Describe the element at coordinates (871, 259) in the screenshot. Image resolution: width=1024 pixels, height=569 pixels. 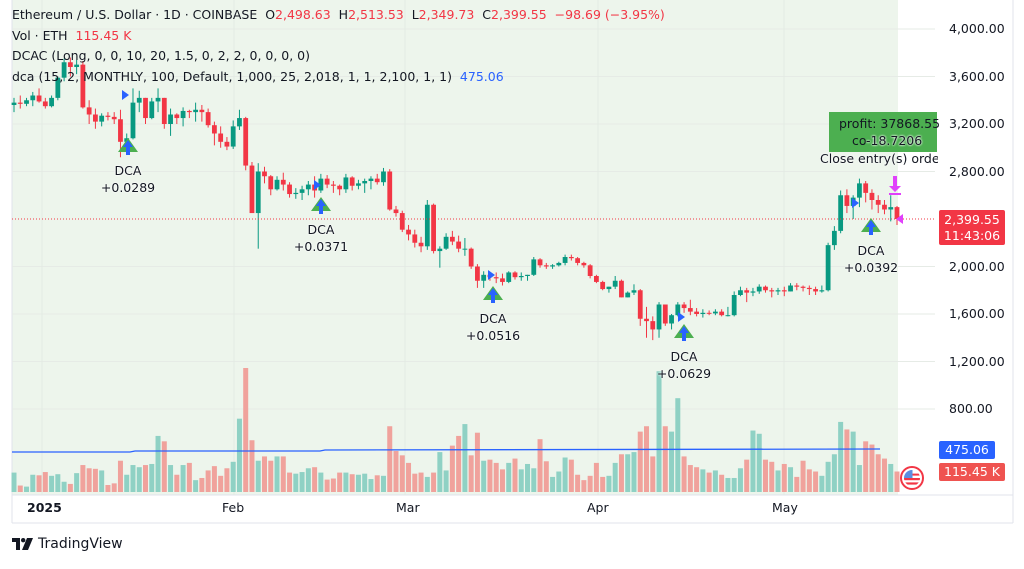
I see `dca-signal-label: DCA +0.0392` at that location.